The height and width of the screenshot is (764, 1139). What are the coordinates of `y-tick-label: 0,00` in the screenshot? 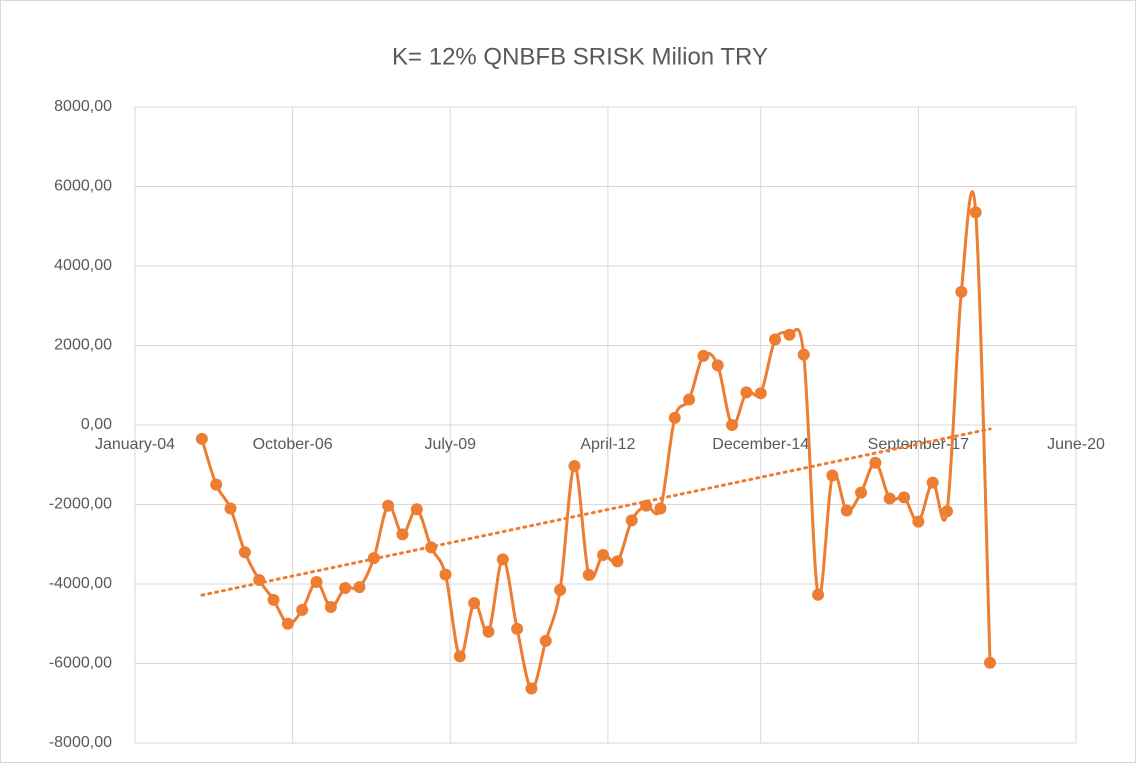 It's located at (96, 424).